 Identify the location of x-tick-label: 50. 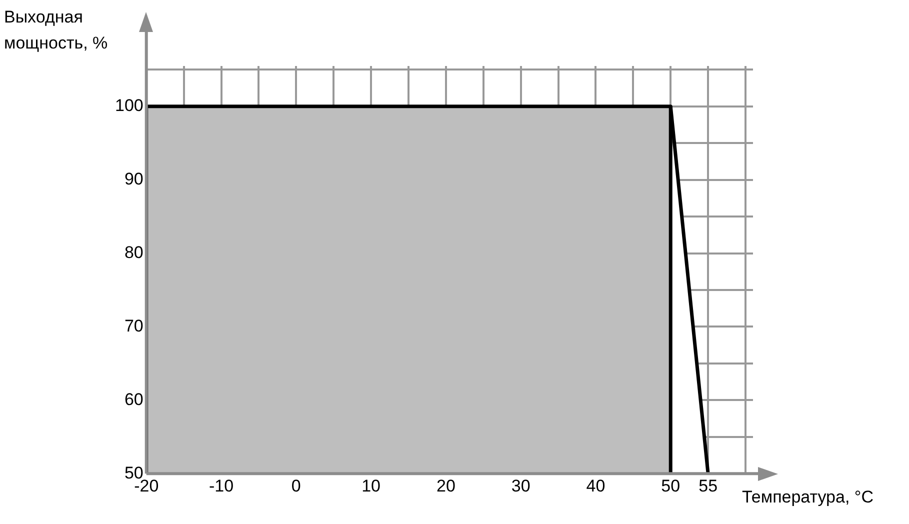
(670, 486).